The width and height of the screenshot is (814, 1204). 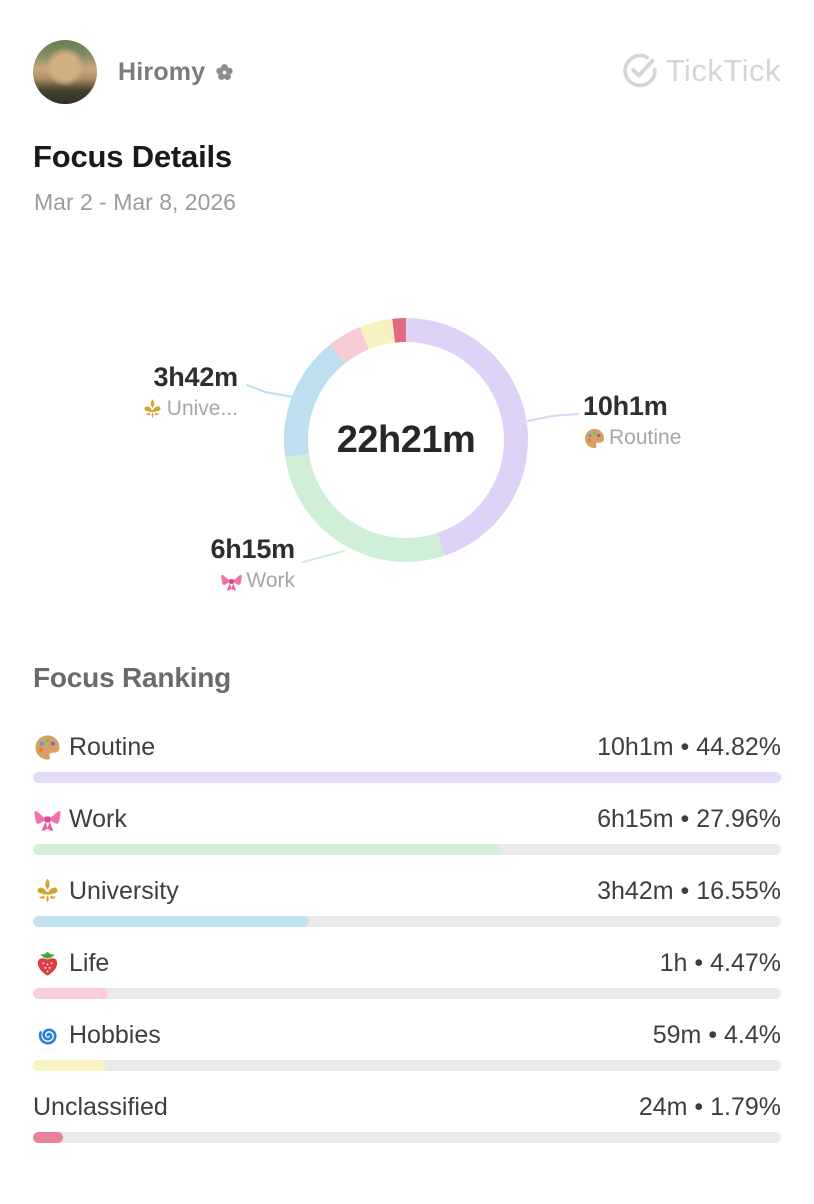 I want to click on user-row: Hiromy, so click(x=176, y=72).